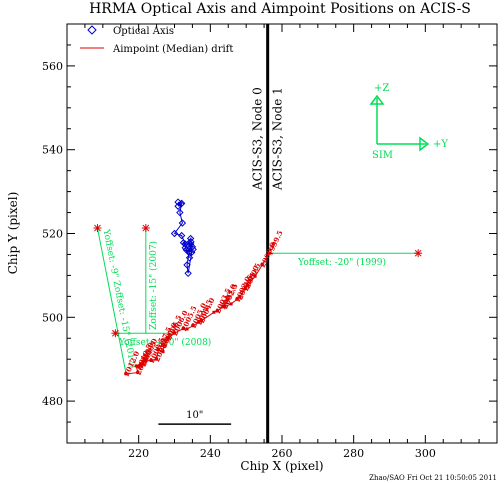 The width and height of the screenshot is (504, 483). Describe the element at coordinates (278, 139) in the screenshot. I see `node1-label: ACIS-S3, Node 1` at that location.